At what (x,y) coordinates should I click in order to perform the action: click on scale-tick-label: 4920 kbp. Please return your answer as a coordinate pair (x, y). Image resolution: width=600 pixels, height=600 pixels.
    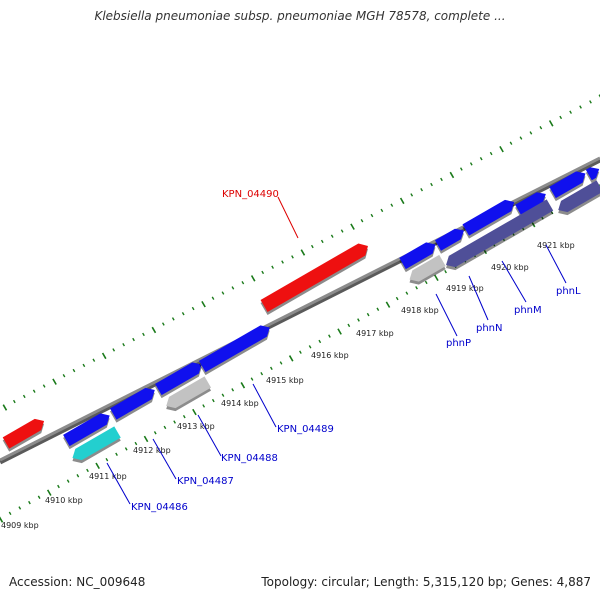
    Looking at the image, I should click on (510, 267).